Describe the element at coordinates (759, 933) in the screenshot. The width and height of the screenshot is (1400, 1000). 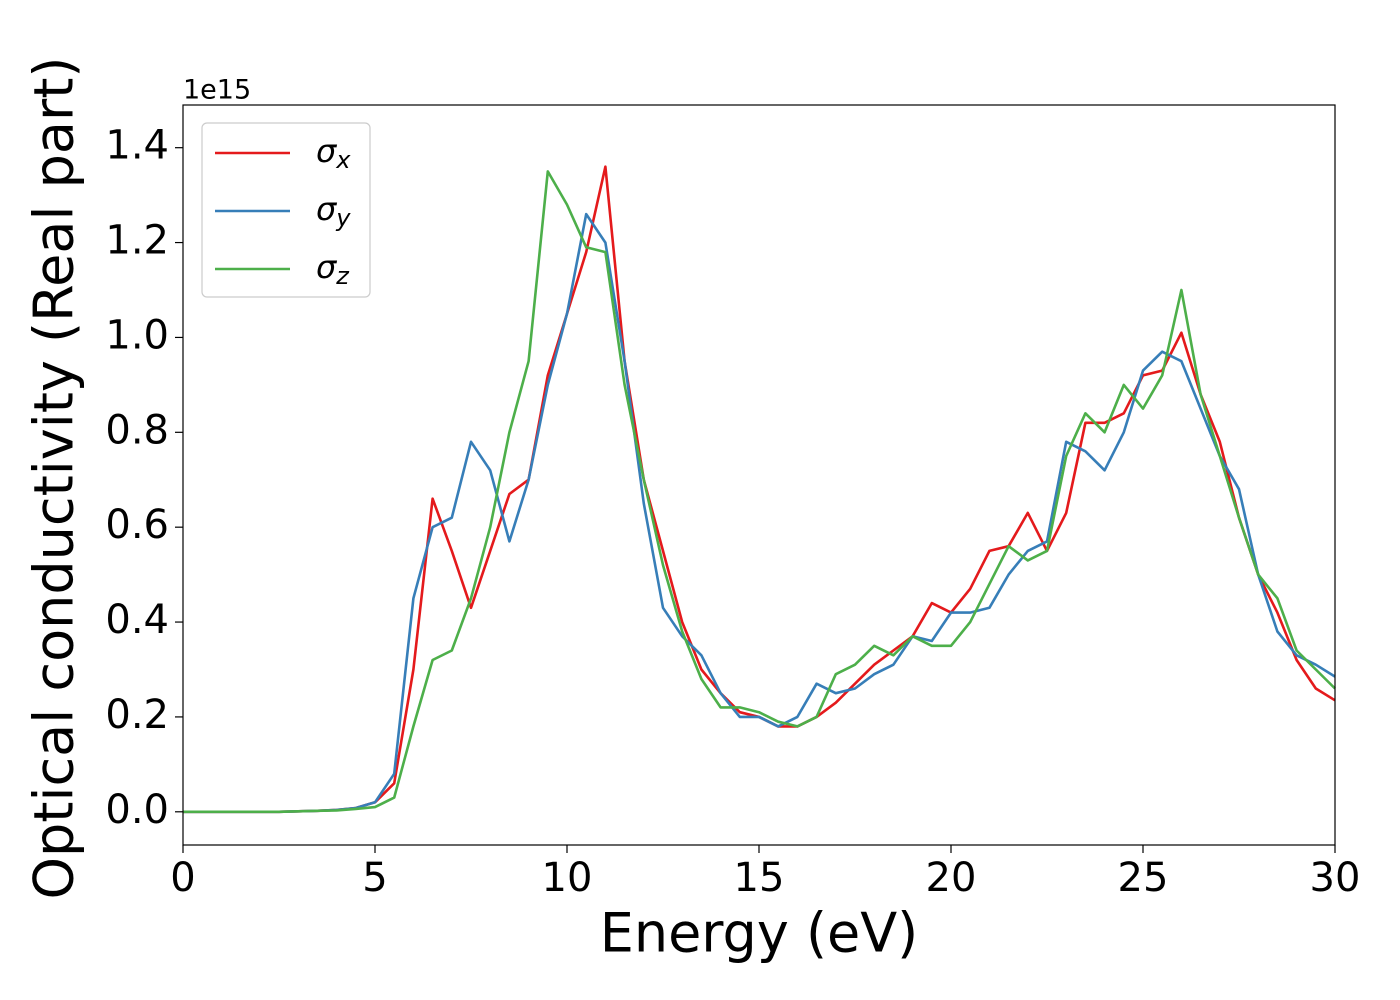
I see `x-axis-label: Energy (eV)` at that location.